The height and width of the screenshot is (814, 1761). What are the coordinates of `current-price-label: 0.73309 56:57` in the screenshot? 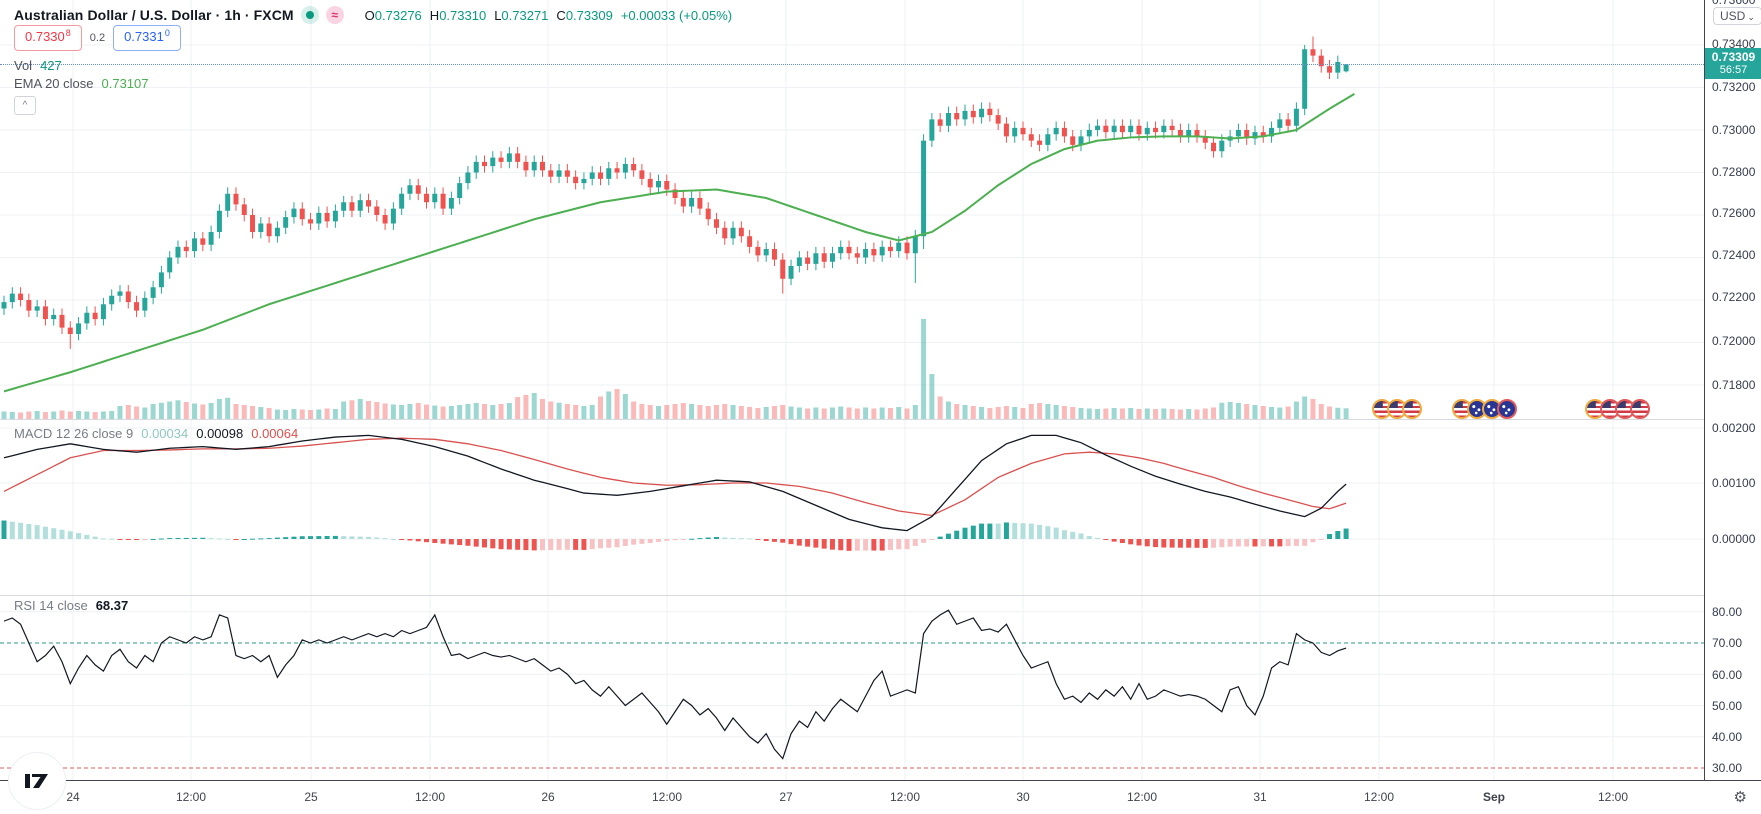 It's located at (1733, 63).